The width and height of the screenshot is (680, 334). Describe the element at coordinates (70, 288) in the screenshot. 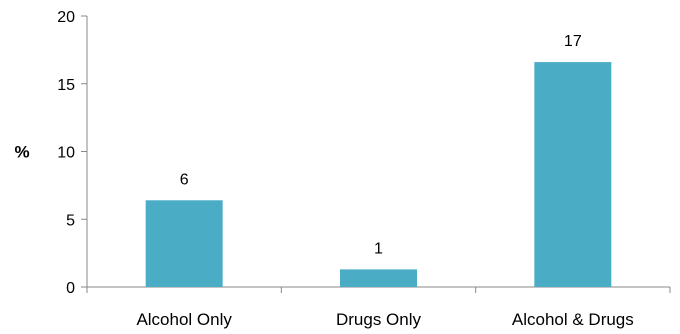

I see `y-tick-label: 0` at that location.